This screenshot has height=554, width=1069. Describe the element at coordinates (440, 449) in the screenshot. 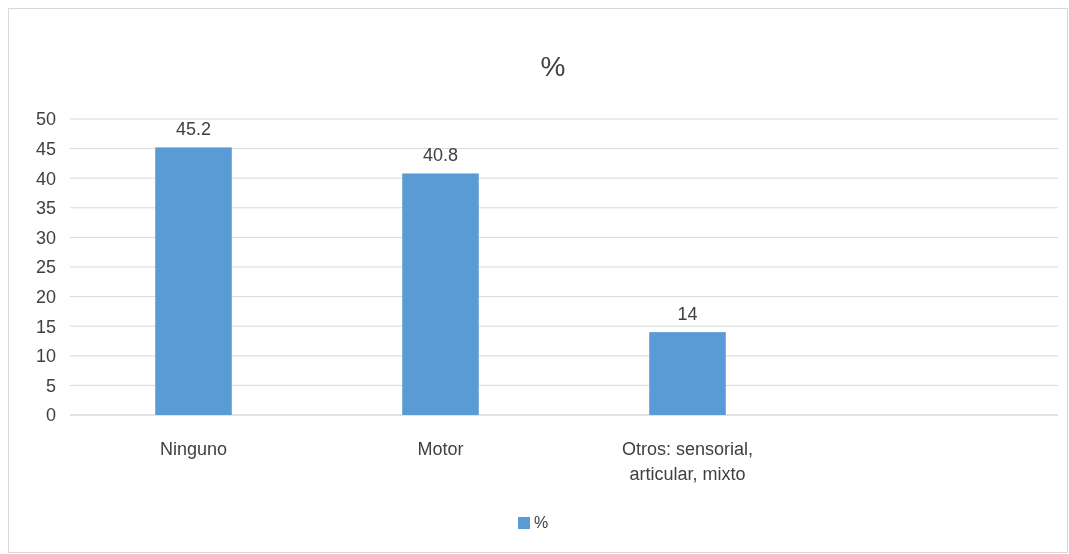

I see `x-tick-label: Motor` at that location.